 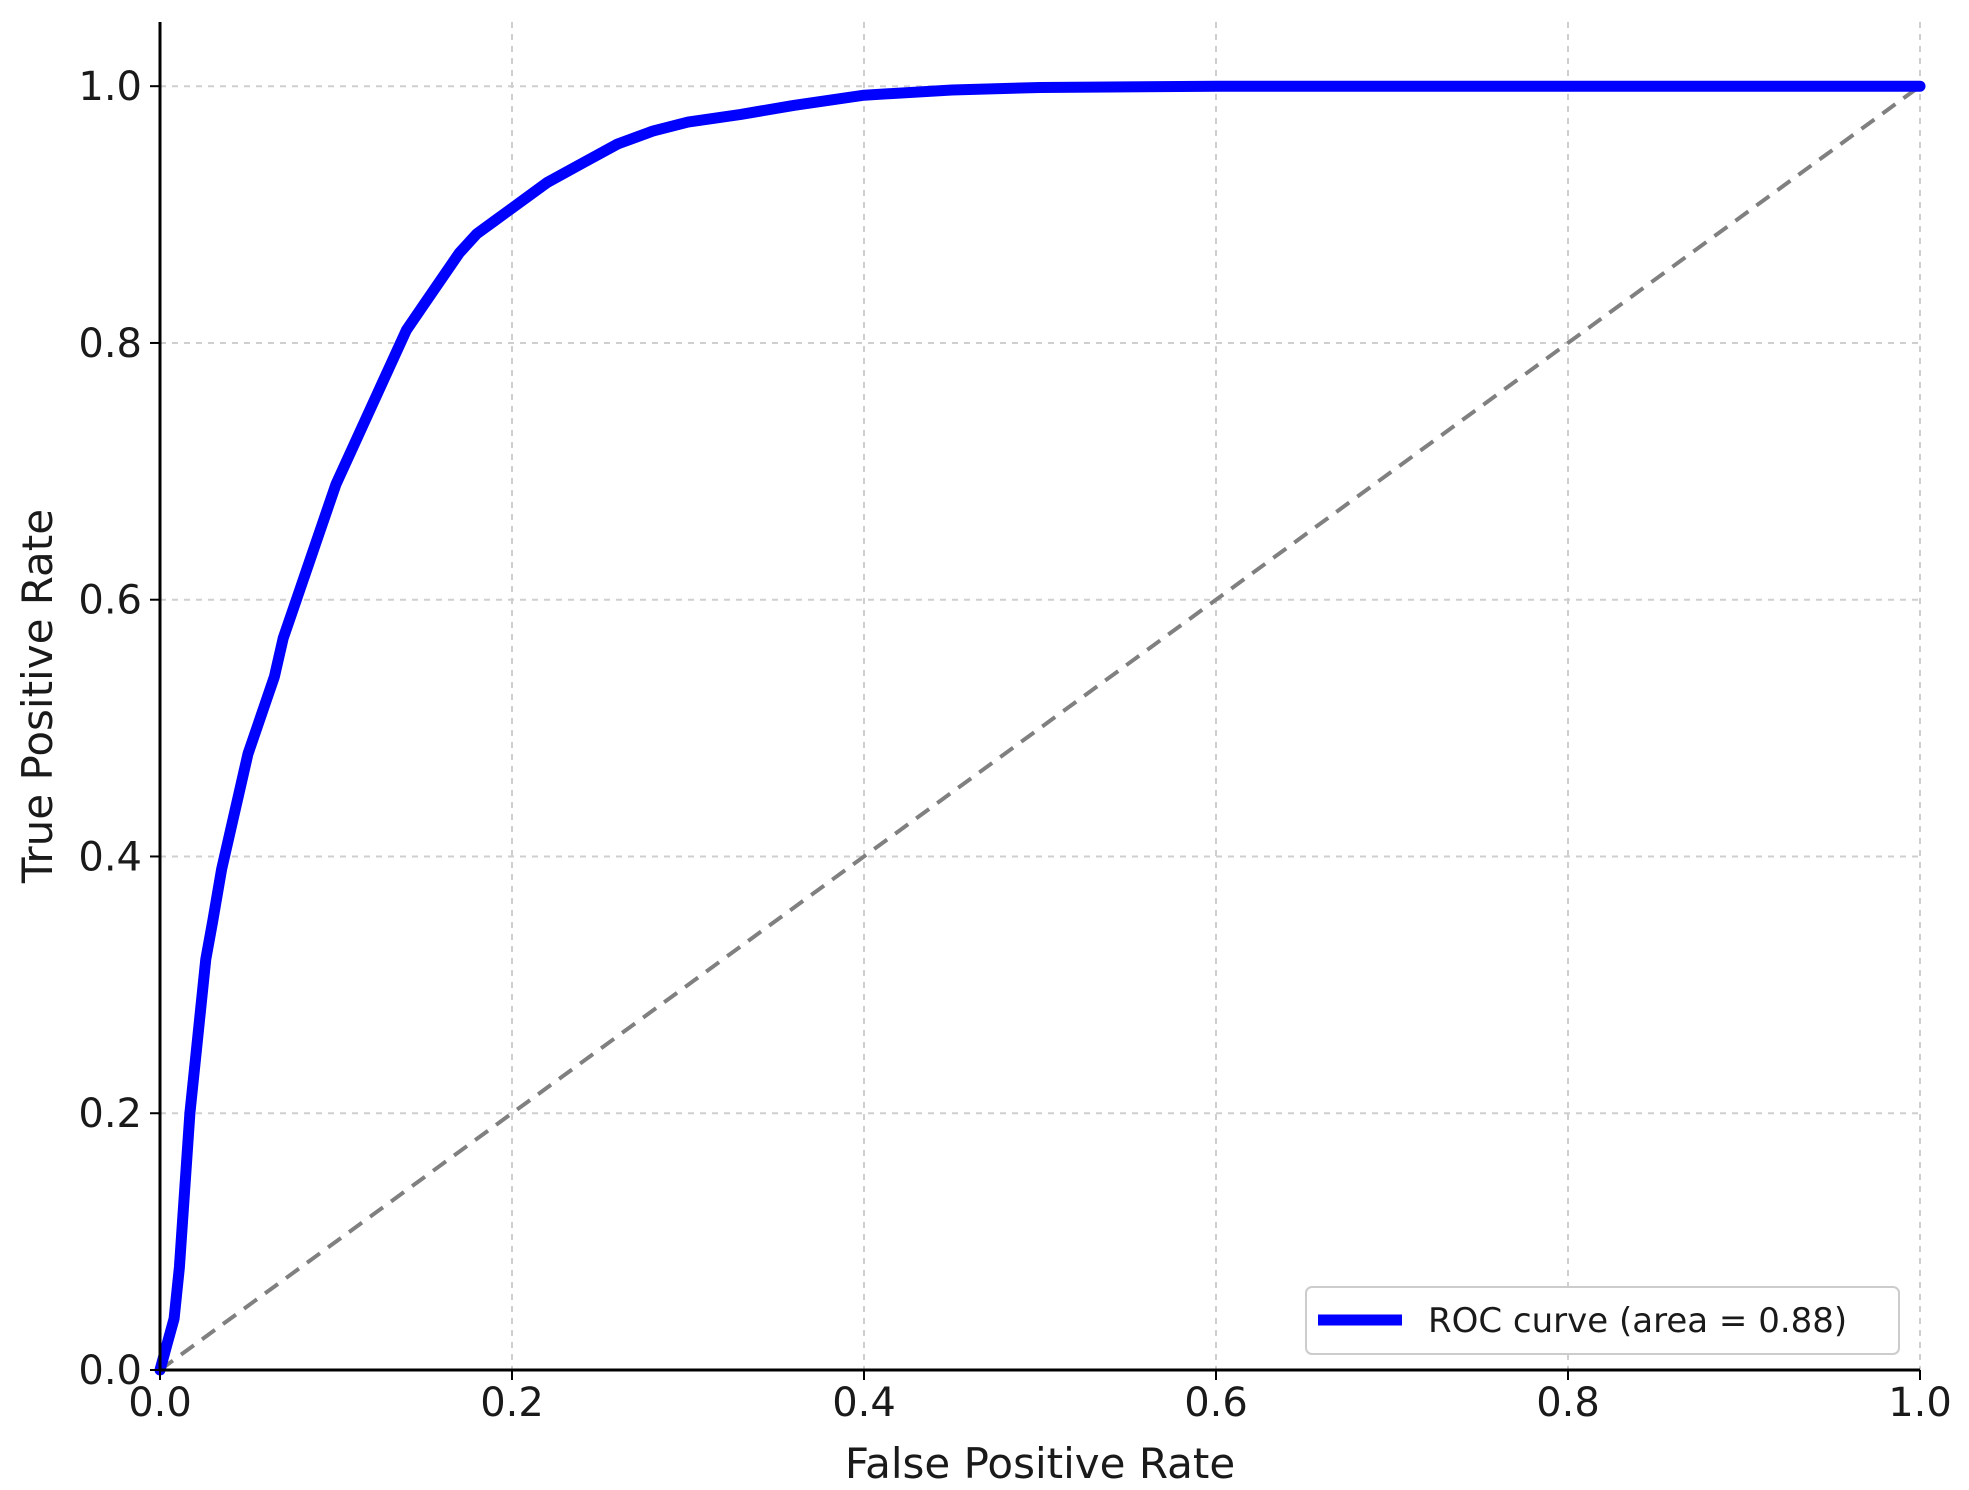 What do you see at coordinates (110, 1114) in the screenshot?
I see `y-tick-label: 0.2` at bounding box center [110, 1114].